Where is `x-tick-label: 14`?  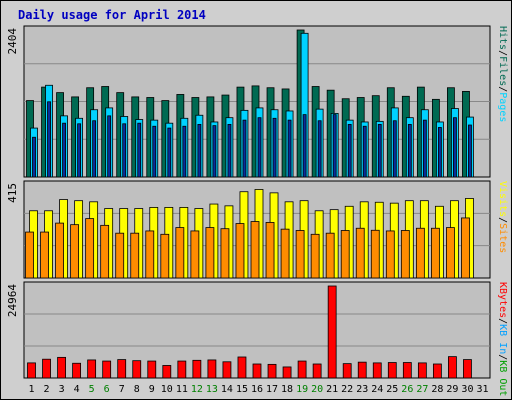
x-tick-label: 14 is located at coordinates (227, 389).